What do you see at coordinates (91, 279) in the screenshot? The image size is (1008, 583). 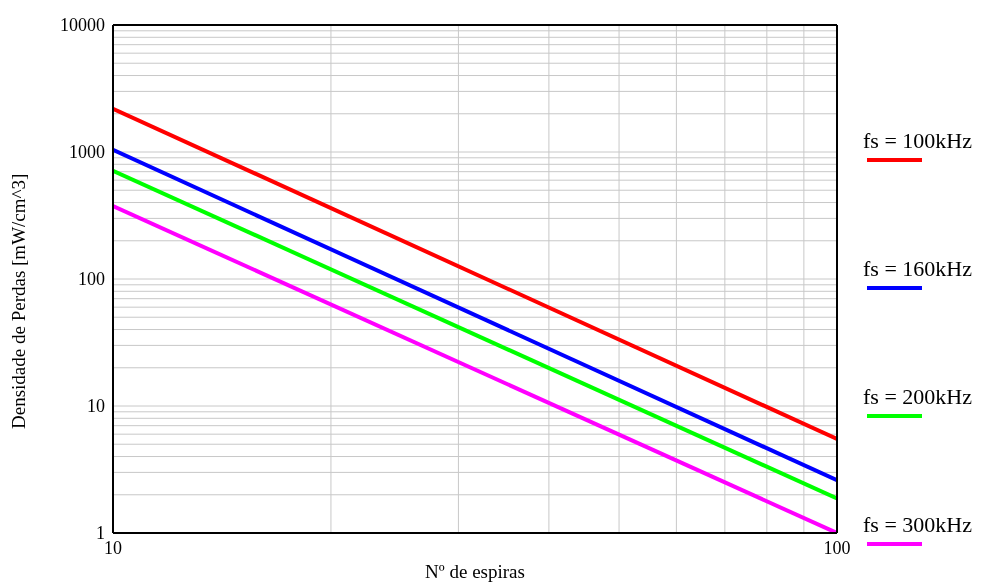 I see `y-tick-label: 100` at bounding box center [91, 279].